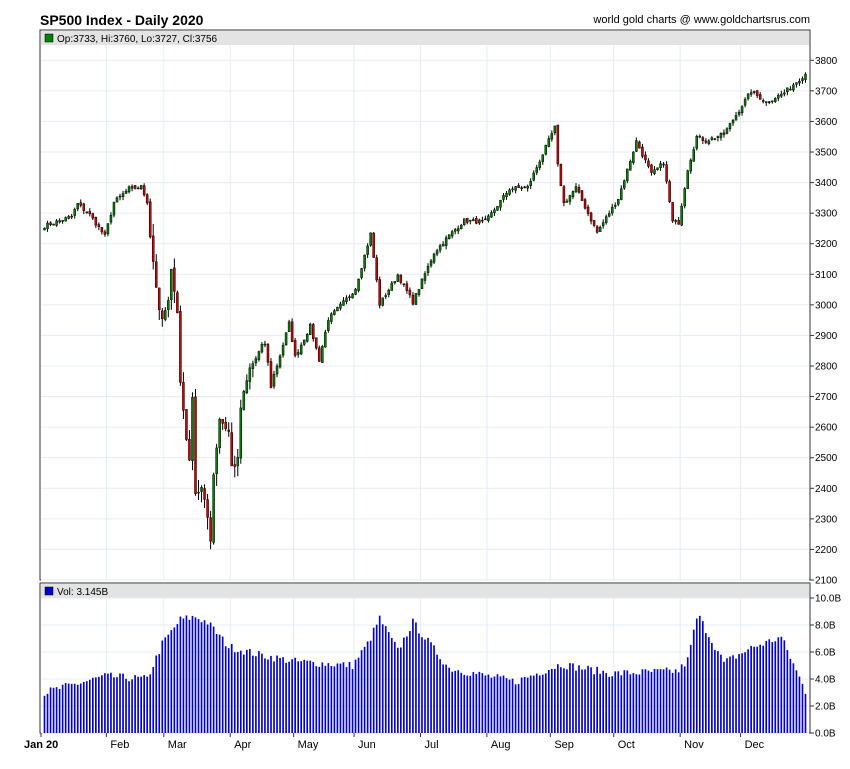  What do you see at coordinates (242, 745) in the screenshot?
I see `x-tick-label: Apr` at bounding box center [242, 745].